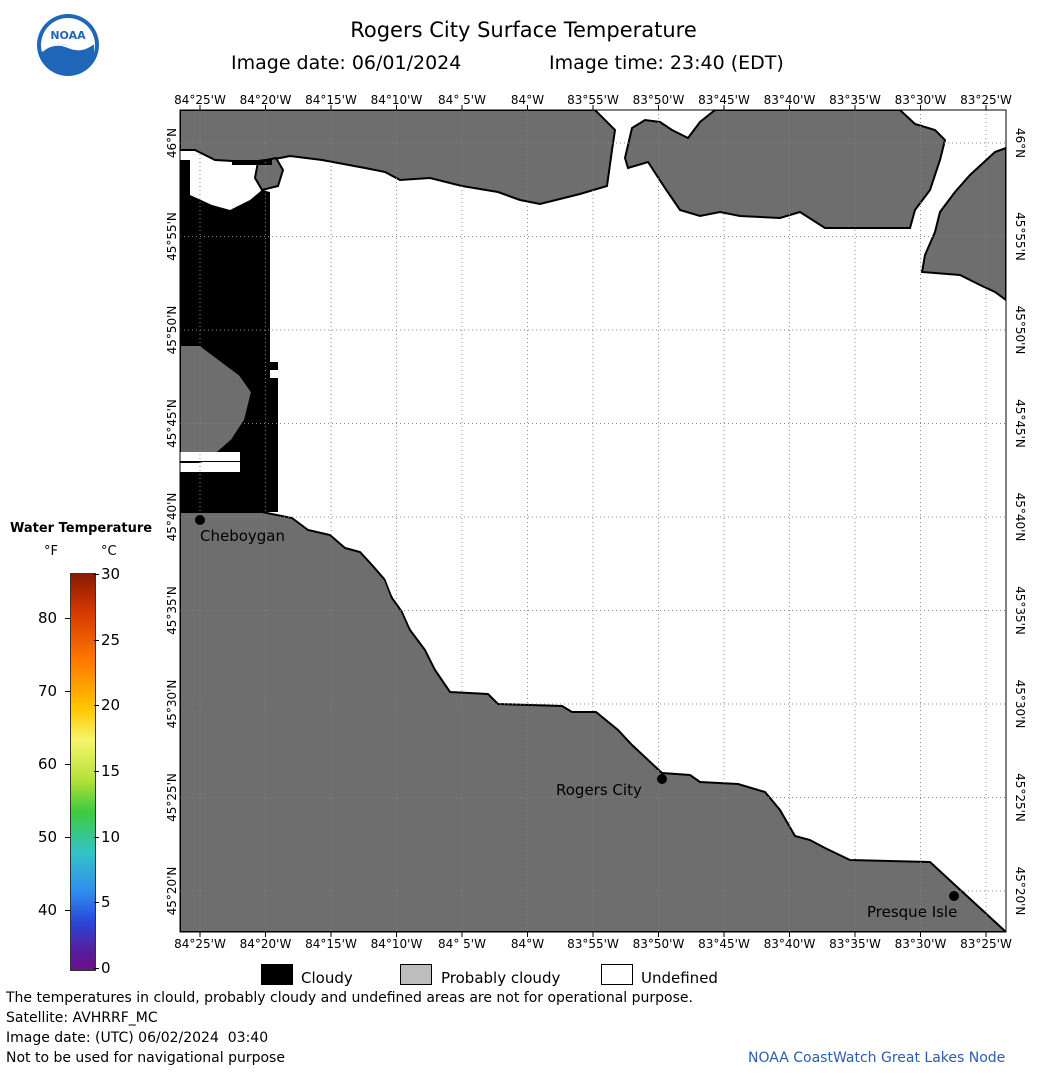  Describe the element at coordinates (617, 974) in the screenshot. I see `undefined-swatch` at that location.